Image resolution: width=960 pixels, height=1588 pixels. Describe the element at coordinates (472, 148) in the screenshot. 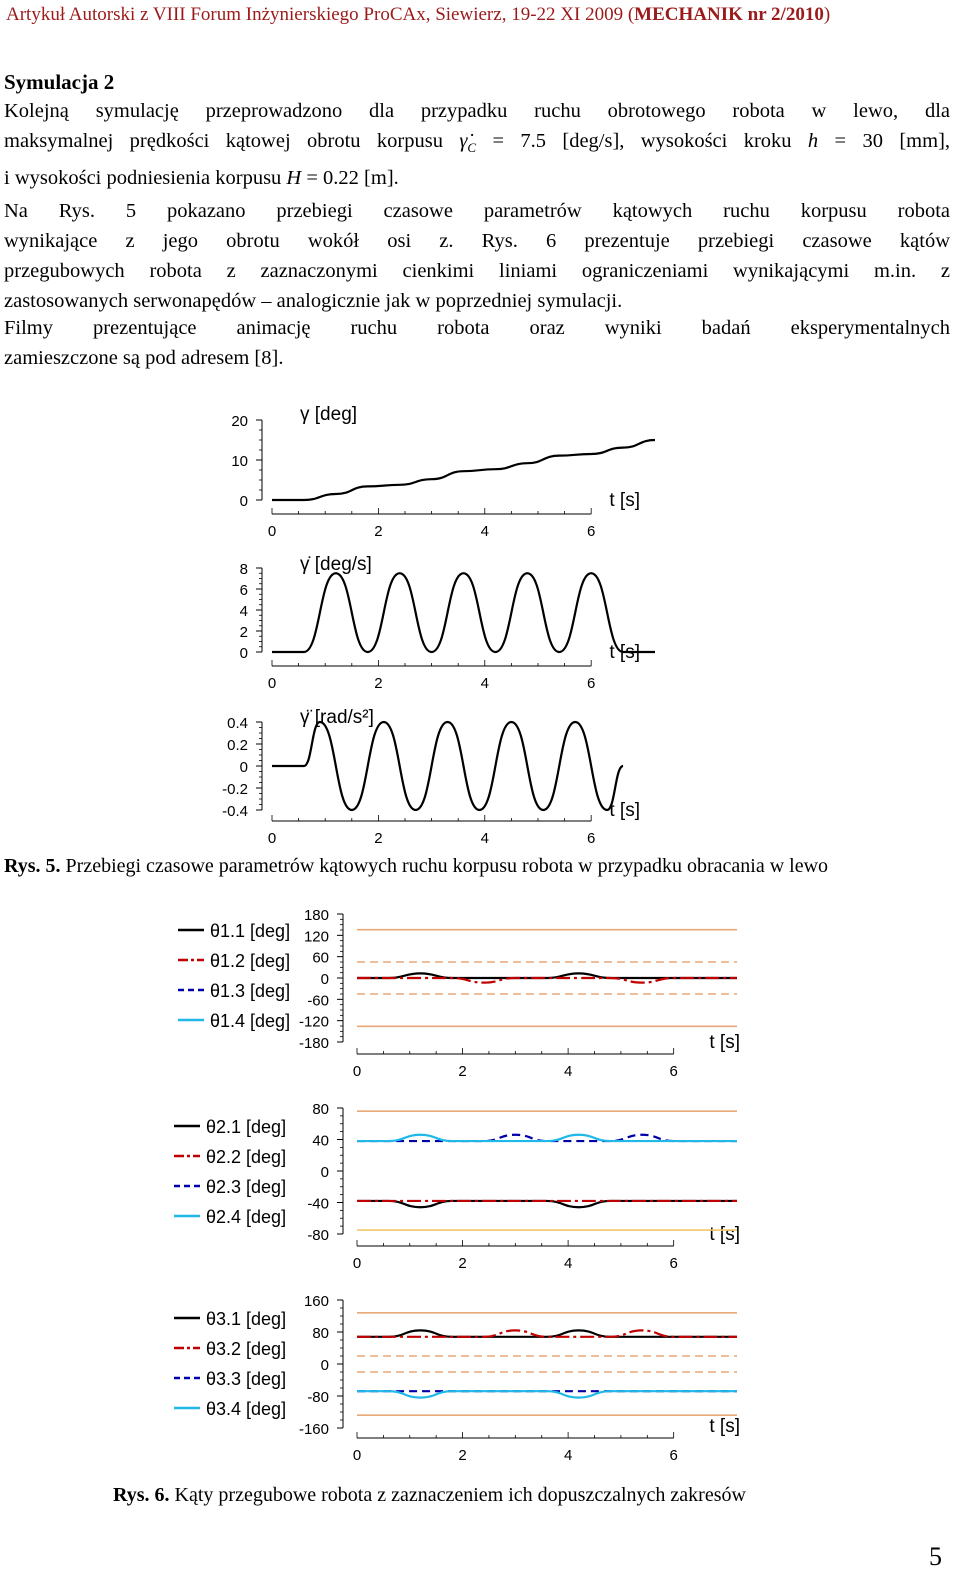

I see `gamma-subscript: C` at that location.